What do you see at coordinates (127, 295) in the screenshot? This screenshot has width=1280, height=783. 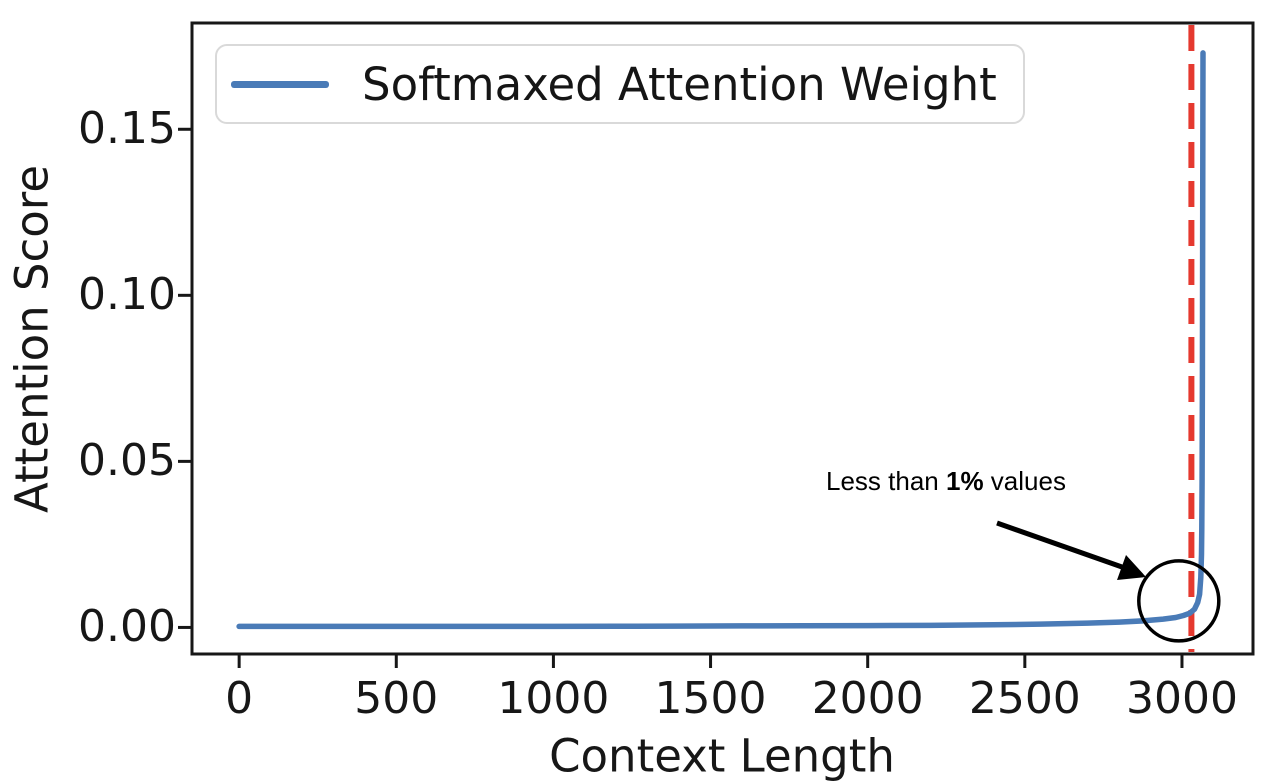 I see `y-tick-label: 0.10` at bounding box center [127, 295].